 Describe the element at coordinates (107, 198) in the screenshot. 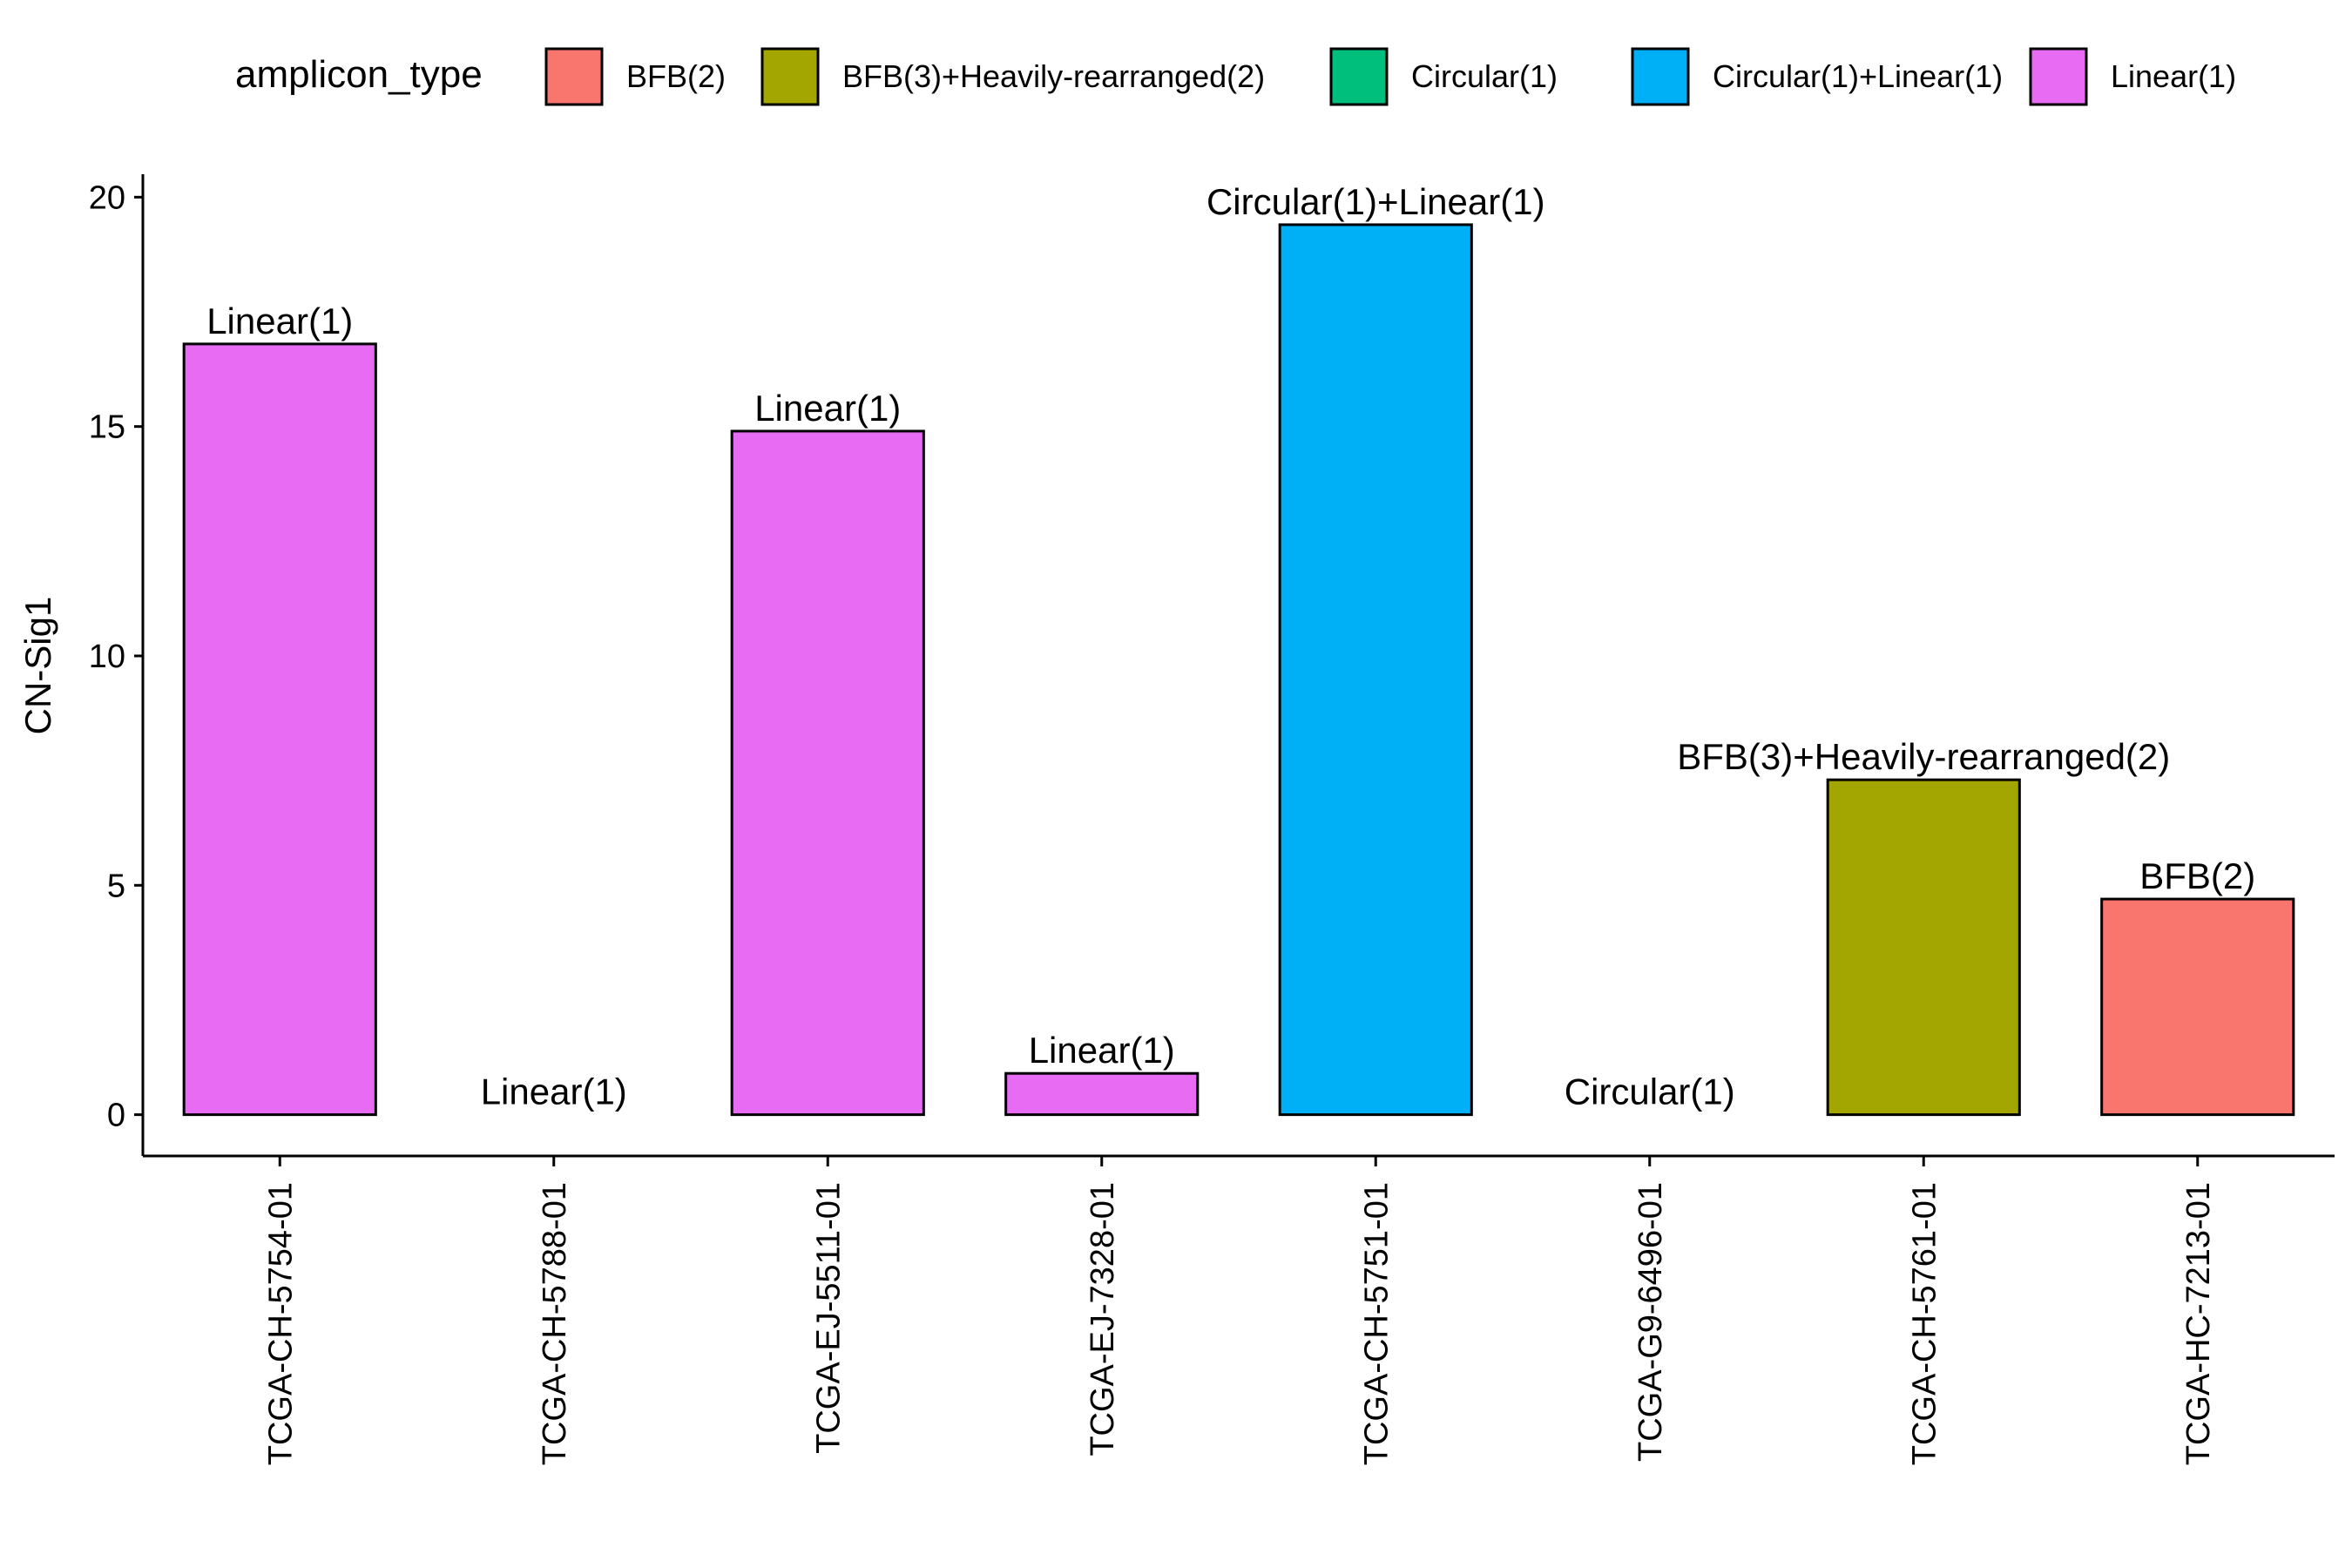

I see `y-tick-label: 20` at that location.